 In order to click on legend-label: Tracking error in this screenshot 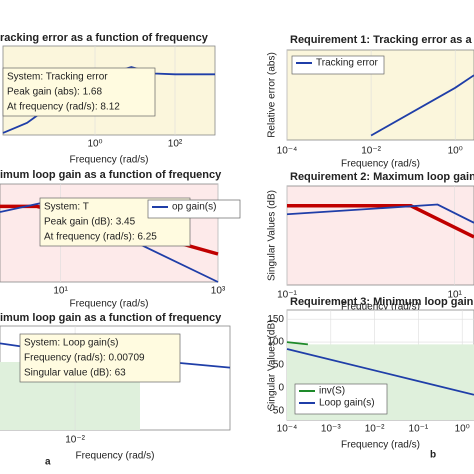, I will do `click(347, 63)`.